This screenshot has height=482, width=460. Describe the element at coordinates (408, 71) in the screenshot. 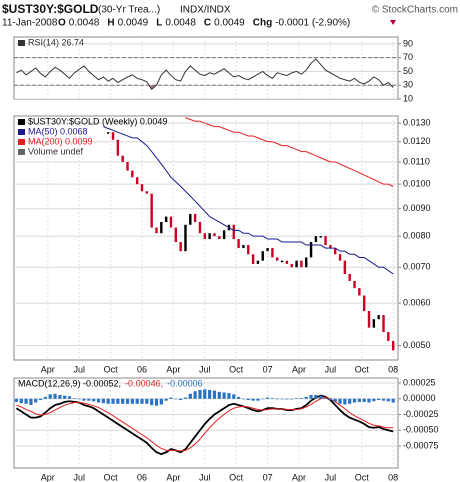

I see `y-tick-label: 50` at that location.